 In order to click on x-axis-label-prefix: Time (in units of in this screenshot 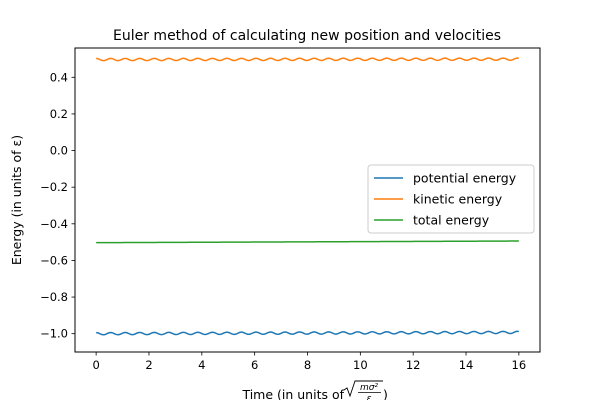, I will do `click(292, 393)`.